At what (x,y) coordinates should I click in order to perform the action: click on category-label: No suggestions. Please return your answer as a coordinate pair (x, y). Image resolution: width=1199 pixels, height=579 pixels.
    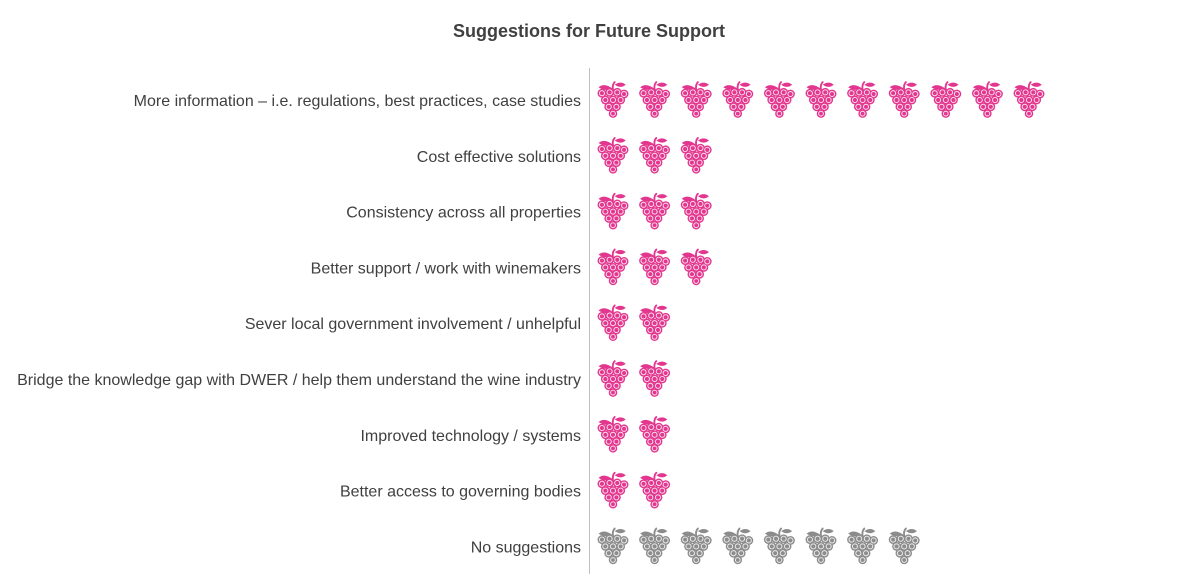
    Looking at the image, I should click on (526, 547).